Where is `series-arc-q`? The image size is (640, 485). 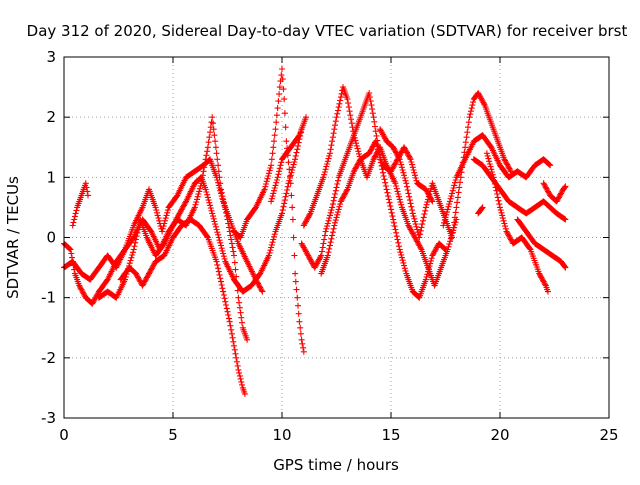
series-arc-q is located at coordinates (554, 192).